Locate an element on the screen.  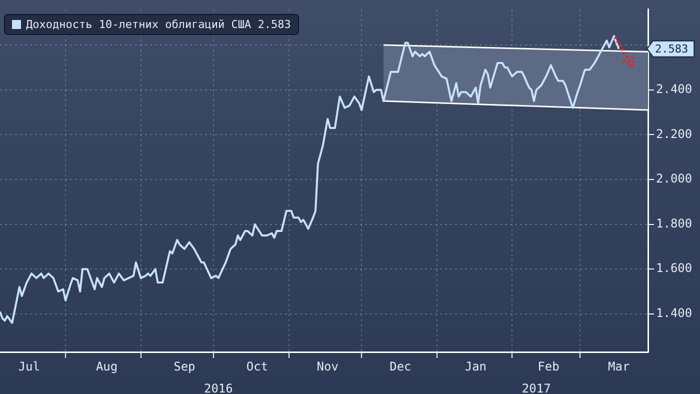
y-tick-label: 2.400 is located at coordinates (674, 89).